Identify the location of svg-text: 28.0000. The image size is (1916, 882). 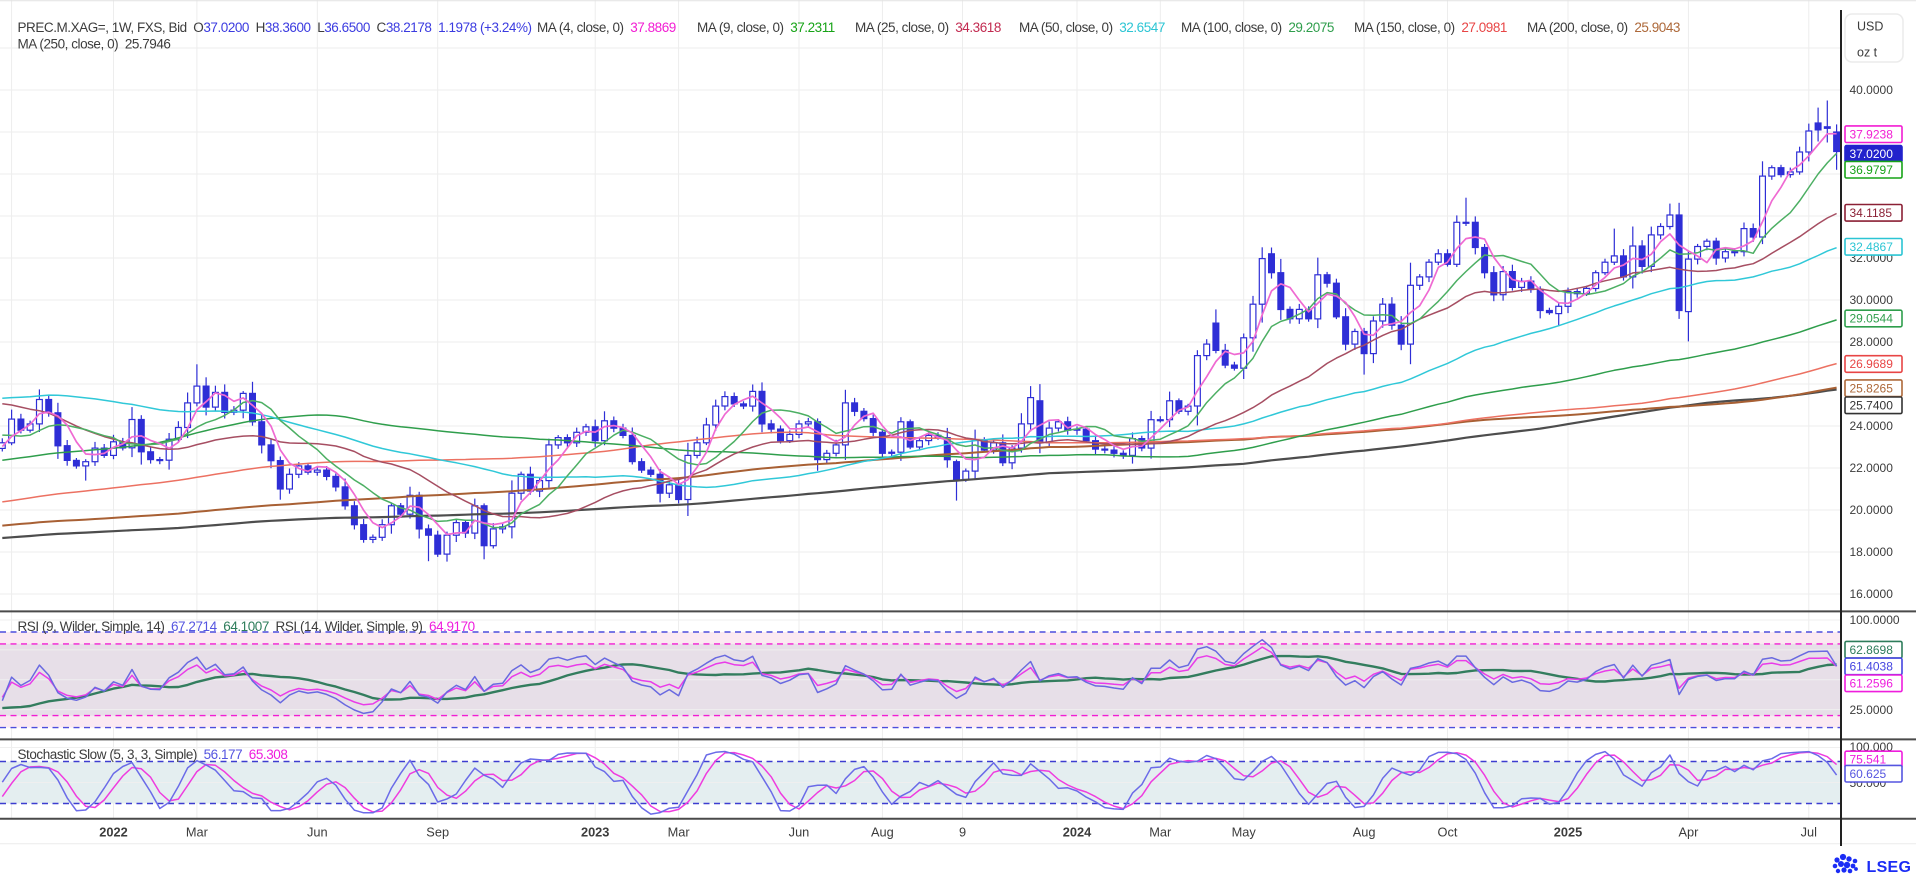
(1872, 342).